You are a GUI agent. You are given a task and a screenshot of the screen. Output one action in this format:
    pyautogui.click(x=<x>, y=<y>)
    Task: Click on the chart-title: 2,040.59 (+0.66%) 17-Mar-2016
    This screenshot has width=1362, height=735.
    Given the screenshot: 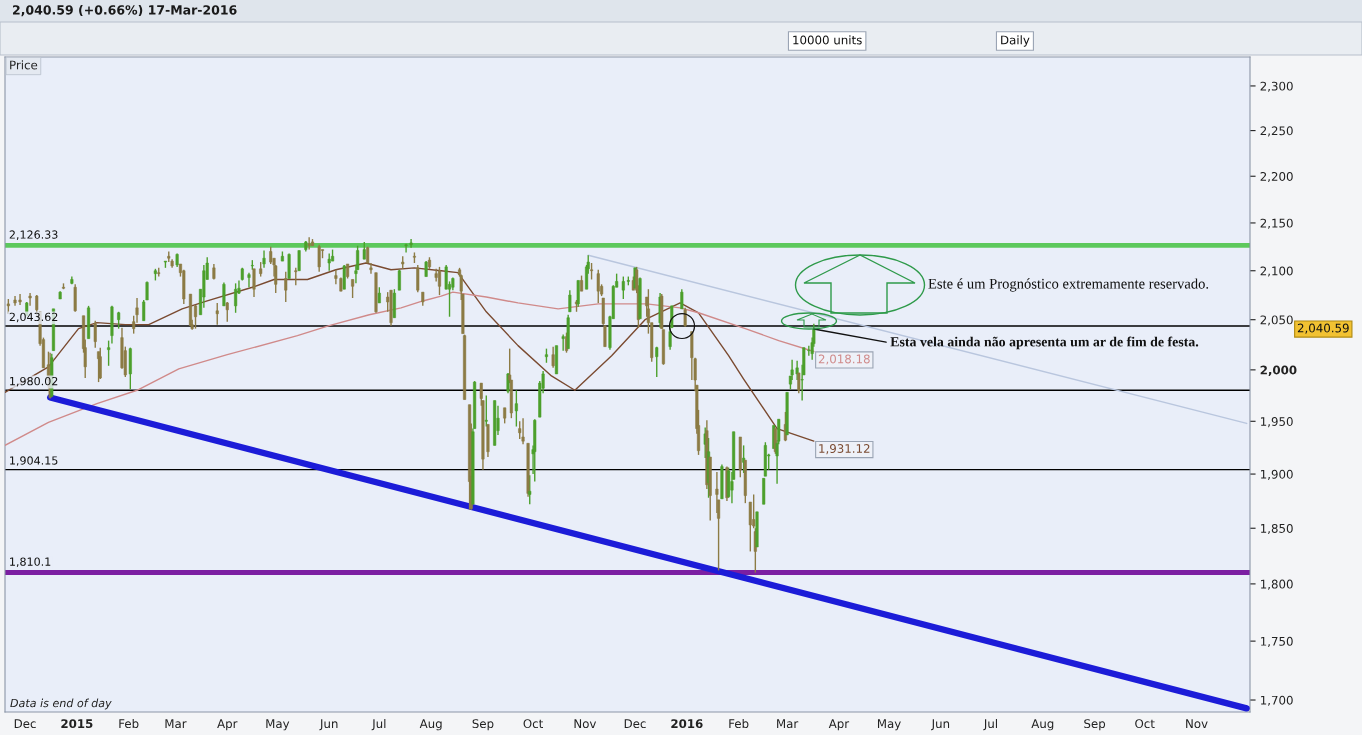 What is the action you would take?
    pyautogui.click(x=124, y=10)
    